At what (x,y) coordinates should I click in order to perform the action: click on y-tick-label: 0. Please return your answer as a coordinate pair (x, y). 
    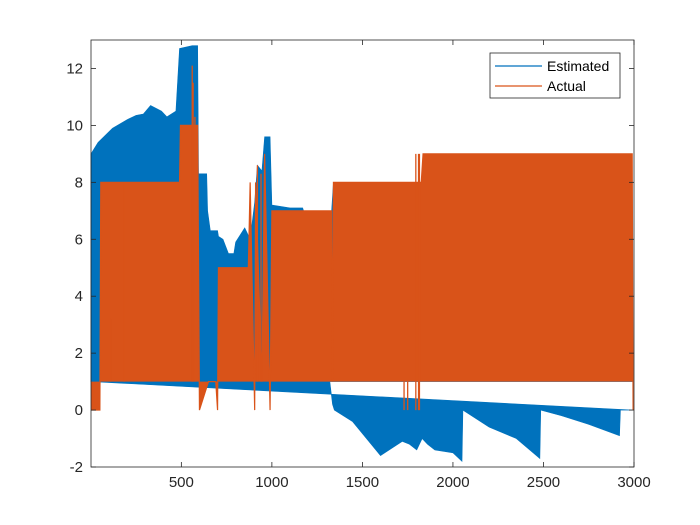
    Looking at the image, I should click on (79, 410).